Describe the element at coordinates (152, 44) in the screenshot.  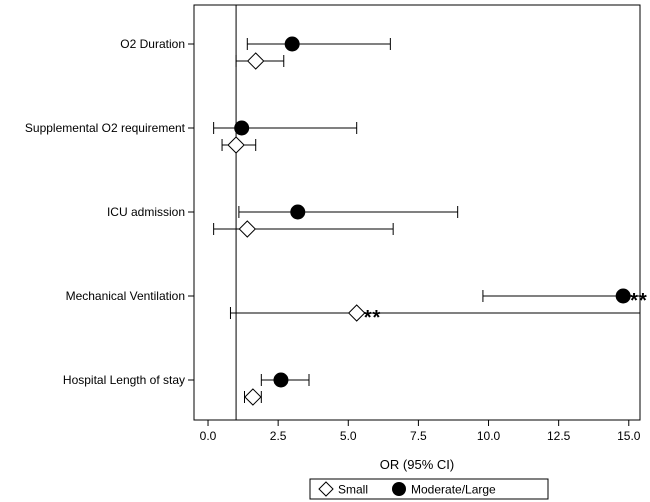
I see `y-tick-label: O2 Duration` at that location.